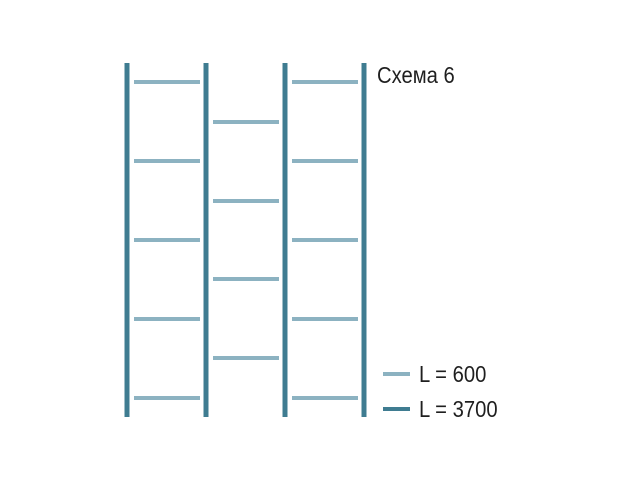 The image size is (643, 482). Describe the element at coordinates (396, 409) in the screenshot. I see `legend-swatch-long` at that location.